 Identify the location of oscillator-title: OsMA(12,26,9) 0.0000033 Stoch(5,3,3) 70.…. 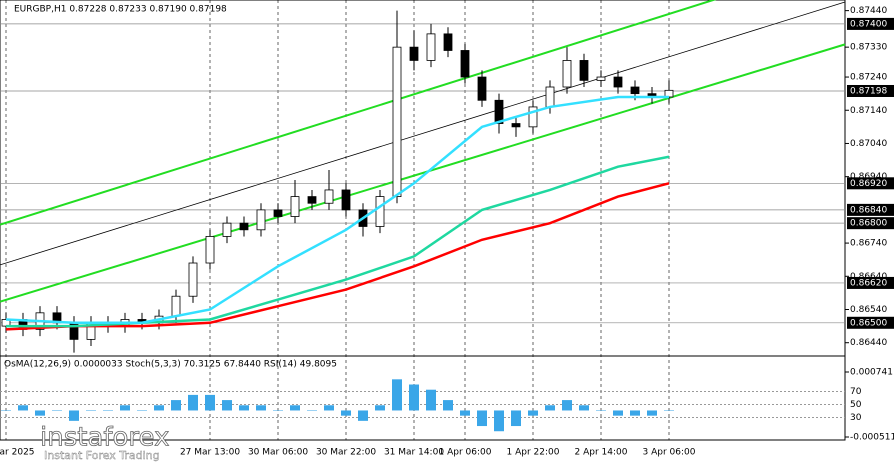
(170, 365).